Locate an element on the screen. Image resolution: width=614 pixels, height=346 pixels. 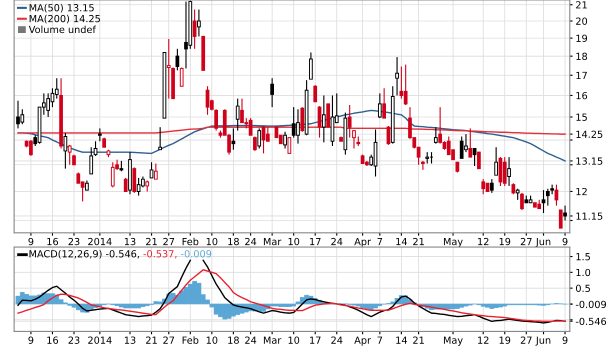
y-tick-label: 11.15 is located at coordinates (589, 216).